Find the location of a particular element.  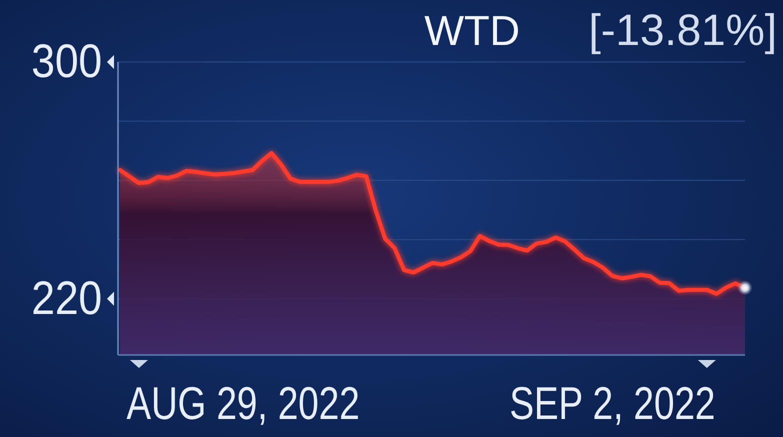

y-tick-label: 220 is located at coordinates (66, 299).